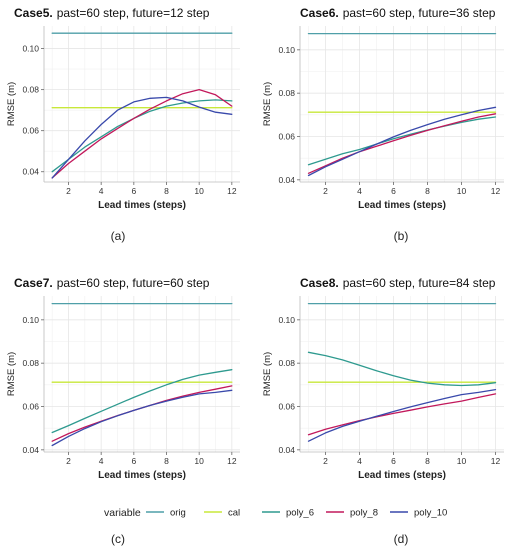  Describe the element at coordinates (33, 13) in the screenshot. I see `chart-title-case: Case5.` at that location.